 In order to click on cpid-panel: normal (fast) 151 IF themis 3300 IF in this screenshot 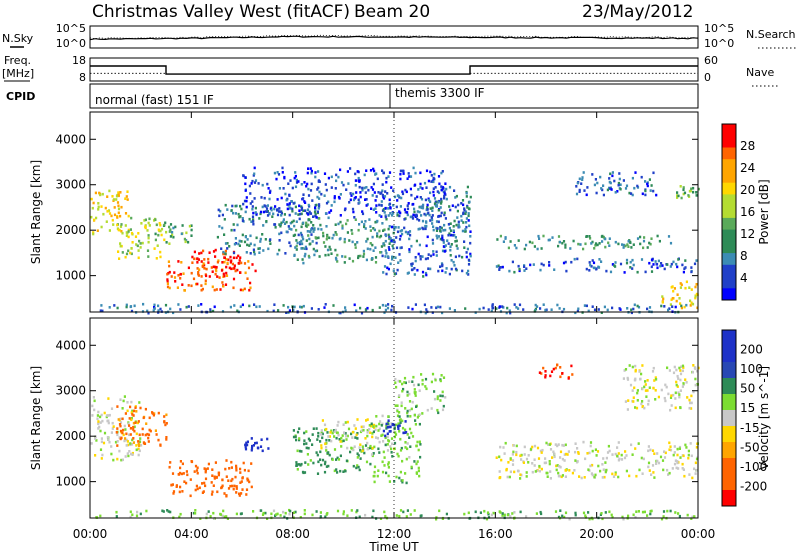, I will do `click(394, 96)`.